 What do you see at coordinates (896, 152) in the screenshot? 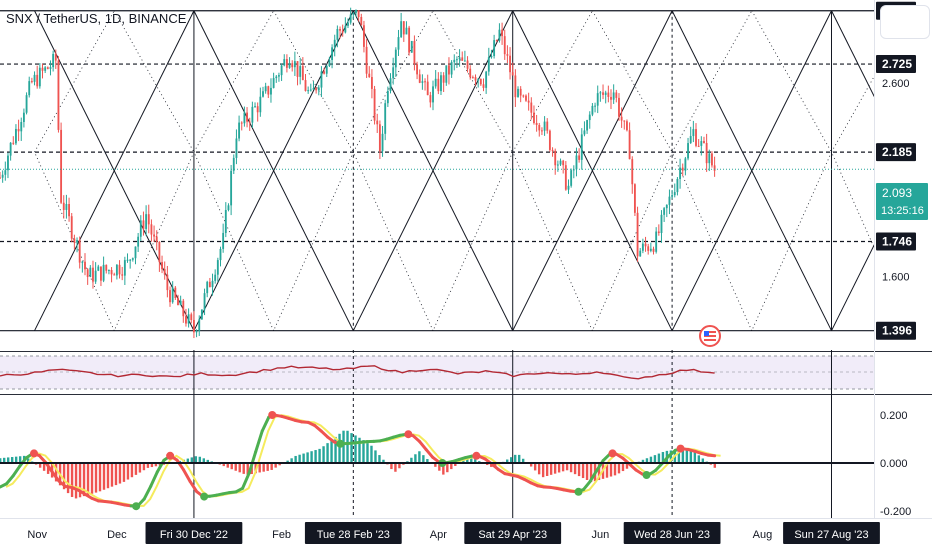
I see `level-badge` at bounding box center [896, 152].